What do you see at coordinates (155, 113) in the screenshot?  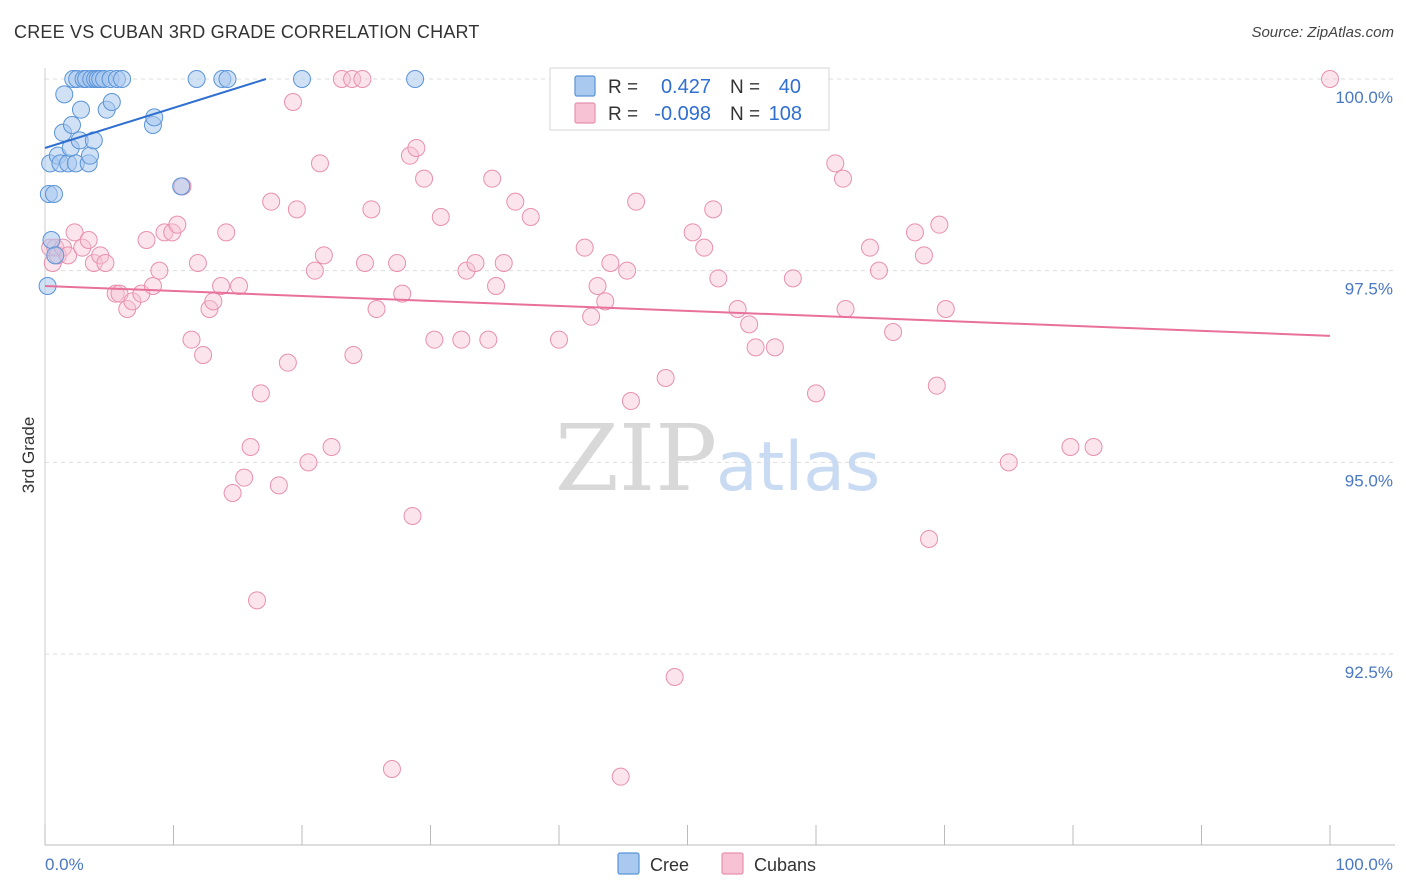 I see `cree-trend-line` at bounding box center [155, 113].